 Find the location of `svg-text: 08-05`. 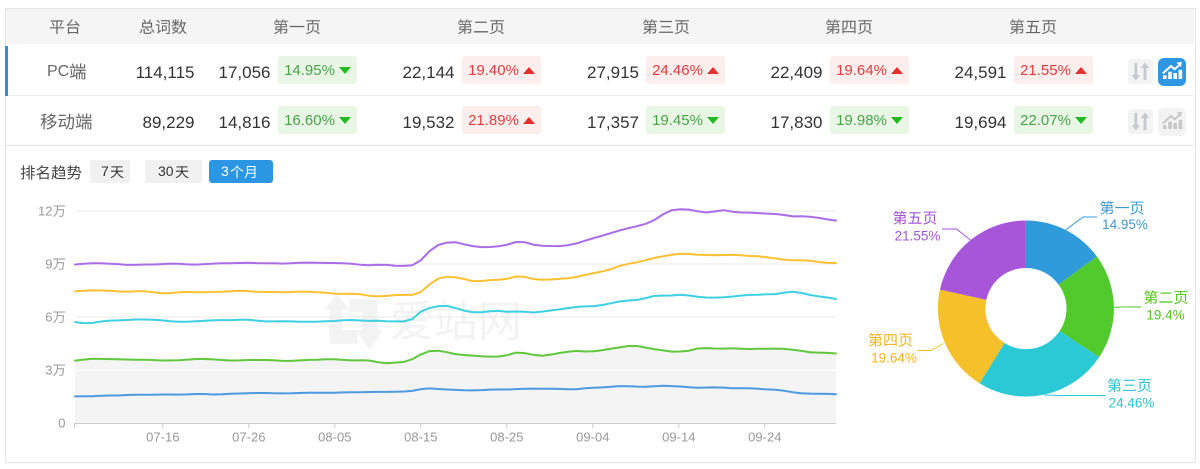

svg-text: 08-05 is located at coordinates (334, 437).